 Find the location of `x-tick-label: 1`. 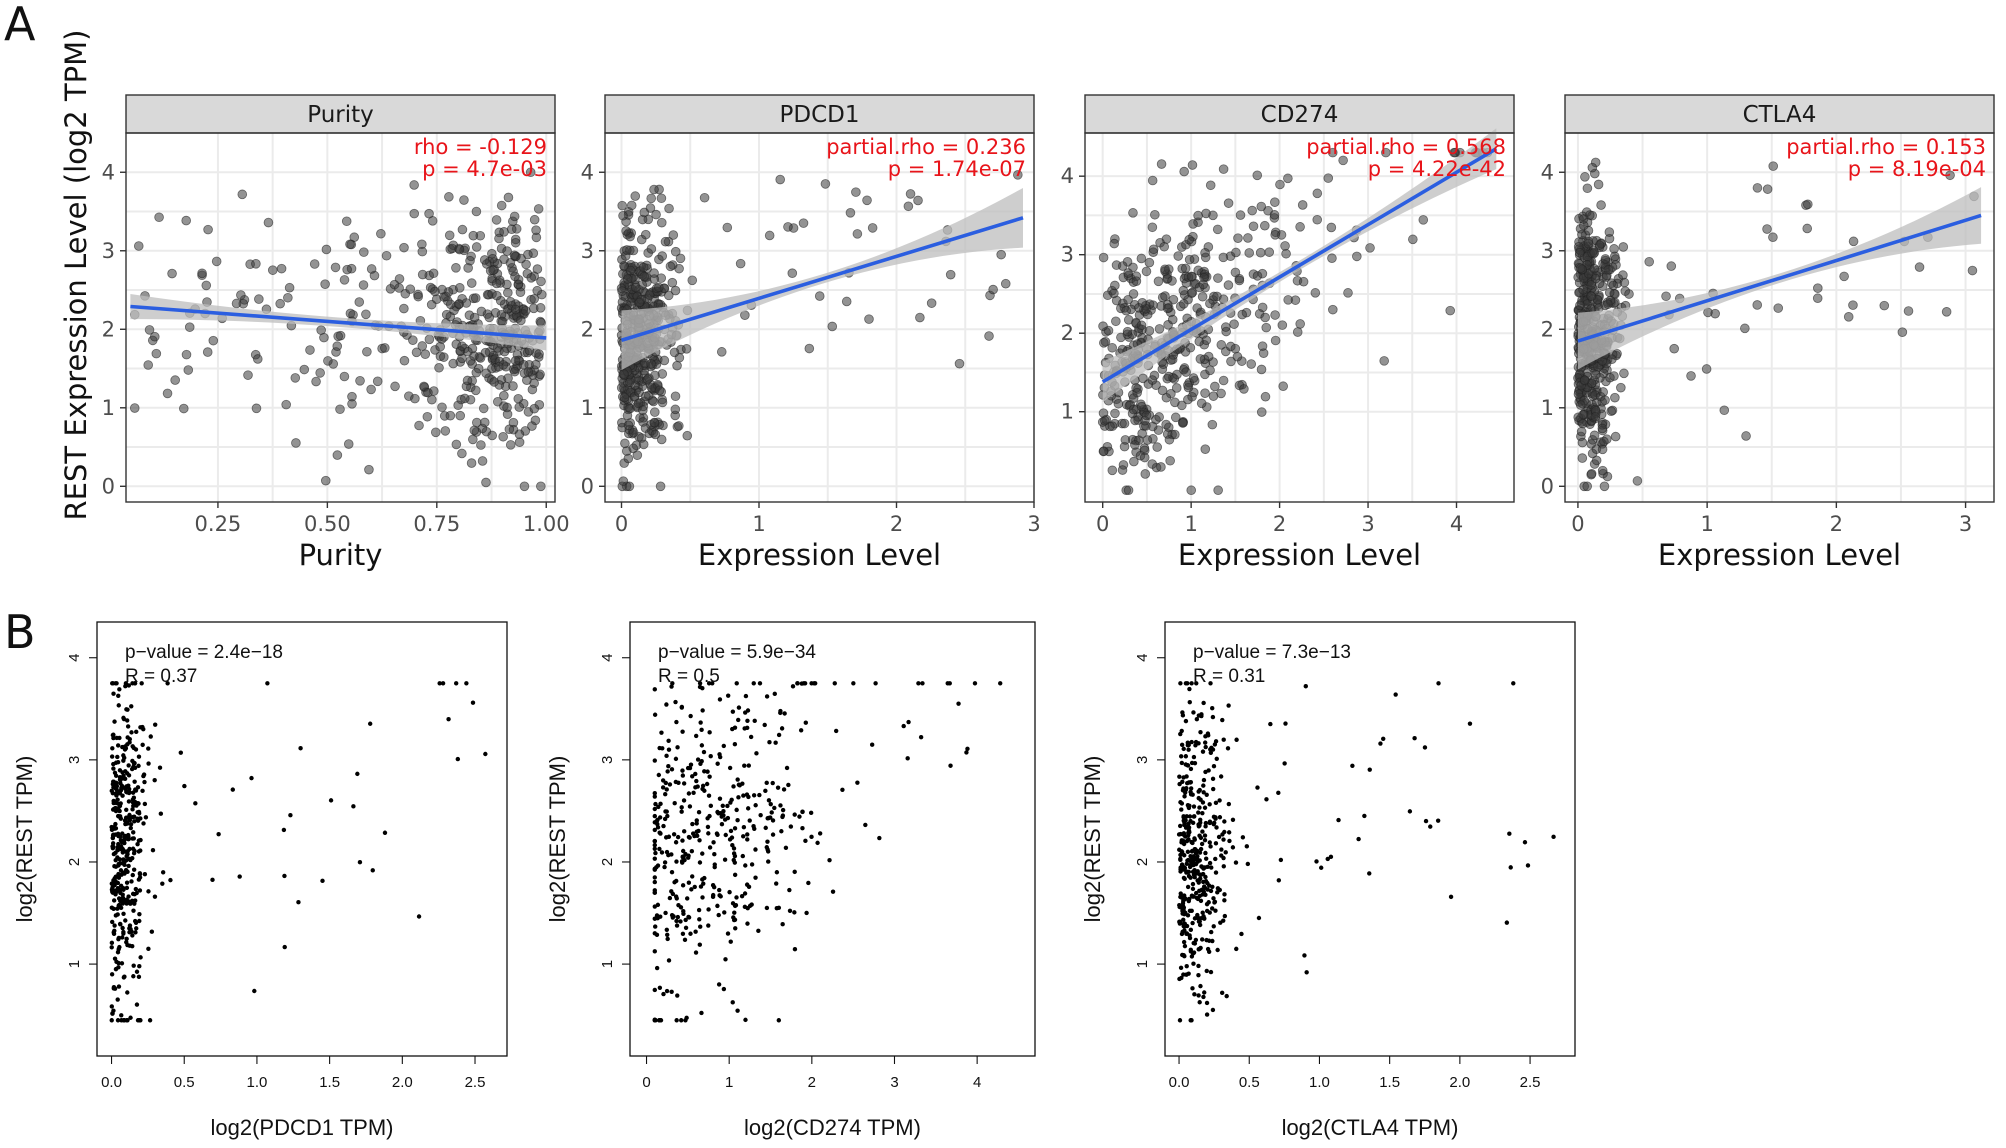

x-tick-label: 1 is located at coordinates (729, 1082).